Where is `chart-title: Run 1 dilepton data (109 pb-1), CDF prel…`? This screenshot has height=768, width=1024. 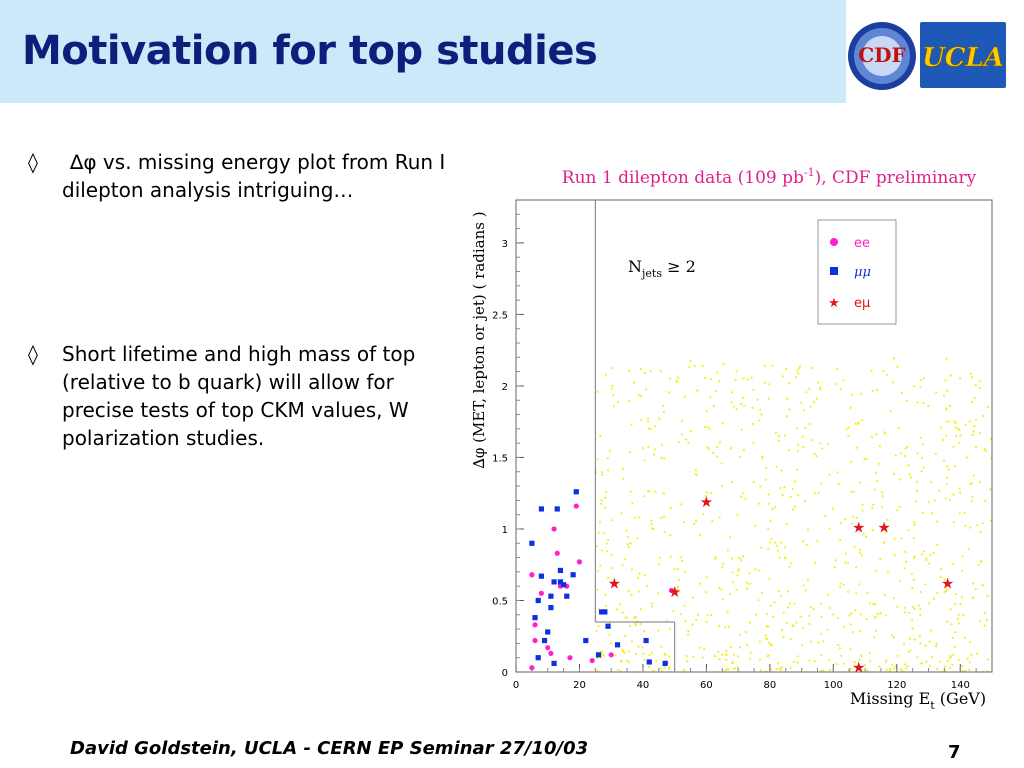
chart-title: Run 1 dilepton data (109 pb-1), CDF prel… is located at coordinates (769, 177).